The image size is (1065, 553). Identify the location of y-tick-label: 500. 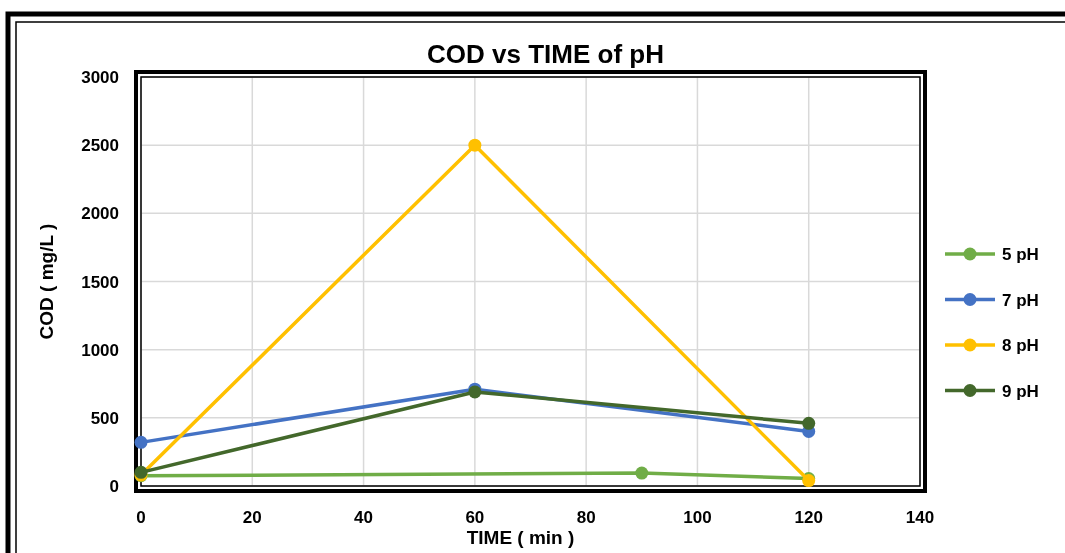
(104, 418).